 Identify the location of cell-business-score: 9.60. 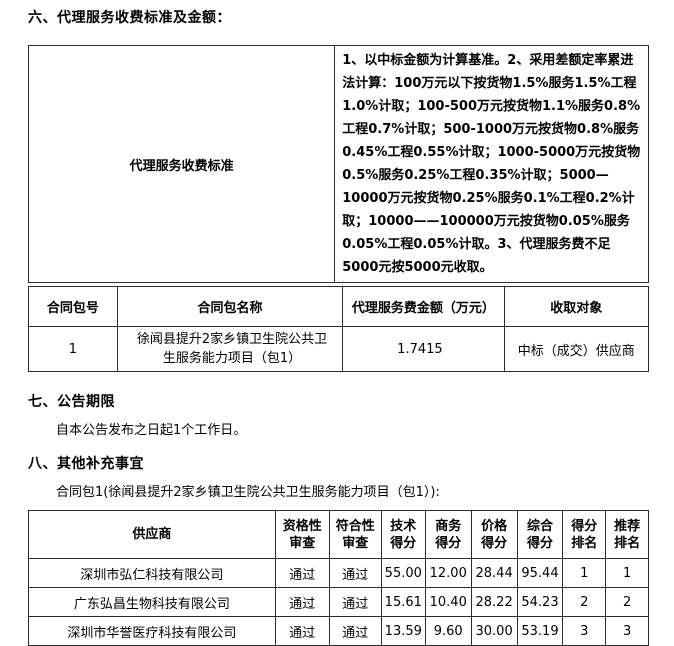
(448, 631).